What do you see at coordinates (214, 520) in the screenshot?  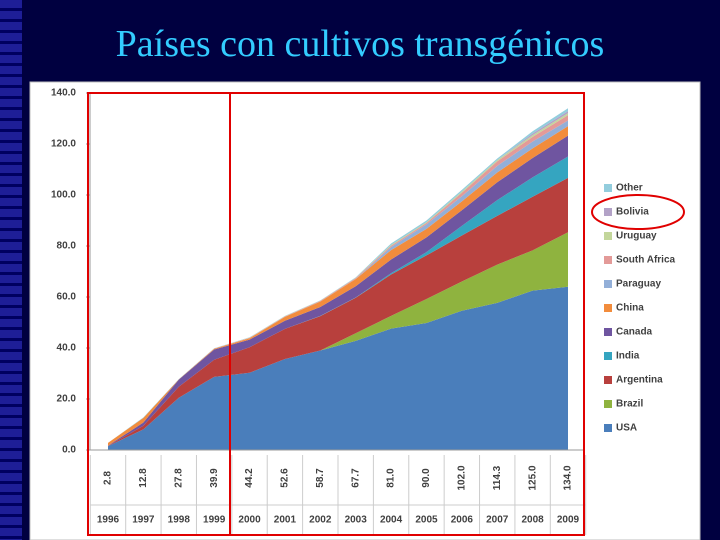 I see `x-tick-label: 1999` at bounding box center [214, 520].